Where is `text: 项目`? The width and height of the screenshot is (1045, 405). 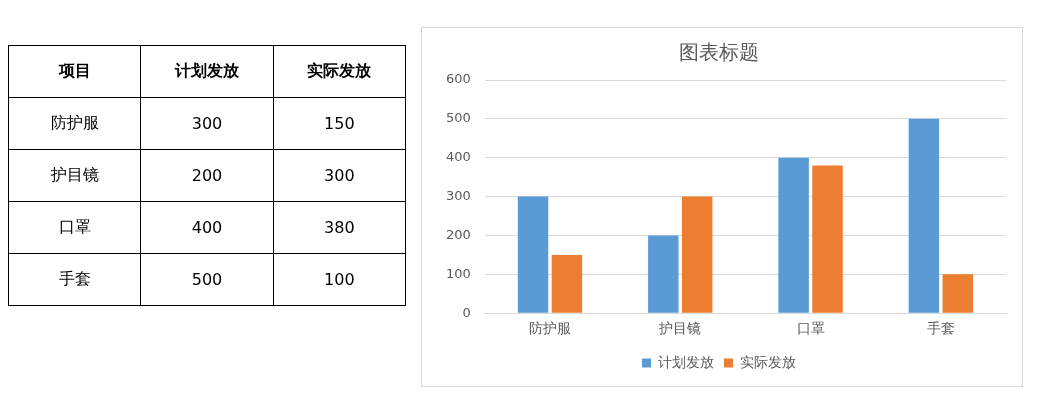 text: 项目 is located at coordinates (74, 71).